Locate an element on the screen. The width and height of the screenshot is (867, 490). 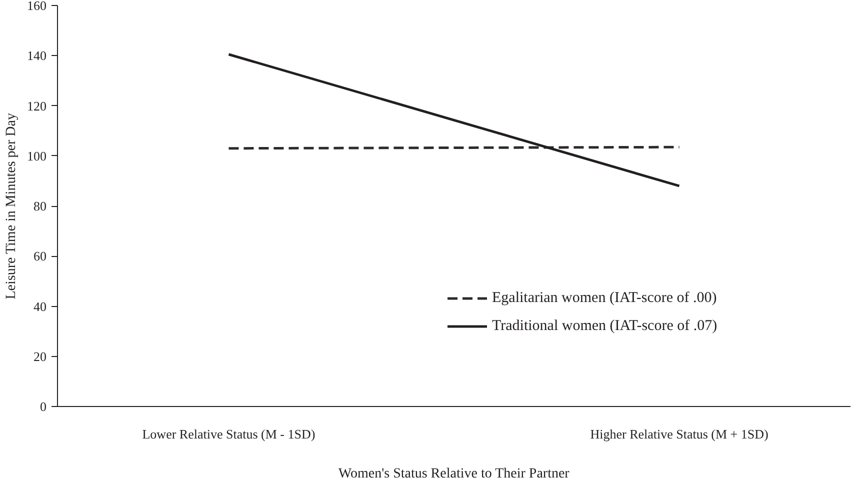
y-tick-label: 60 is located at coordinates (40, 256).